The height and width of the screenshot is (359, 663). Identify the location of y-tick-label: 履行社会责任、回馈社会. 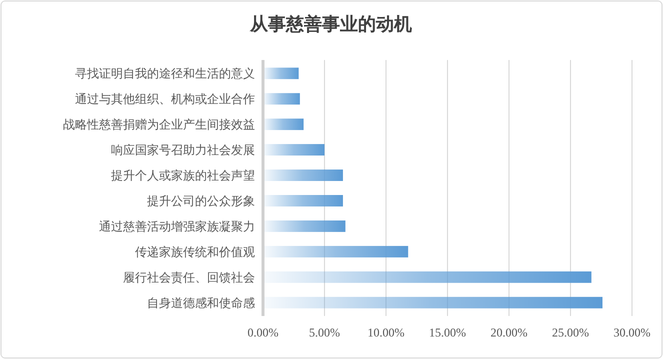
(189, 277).